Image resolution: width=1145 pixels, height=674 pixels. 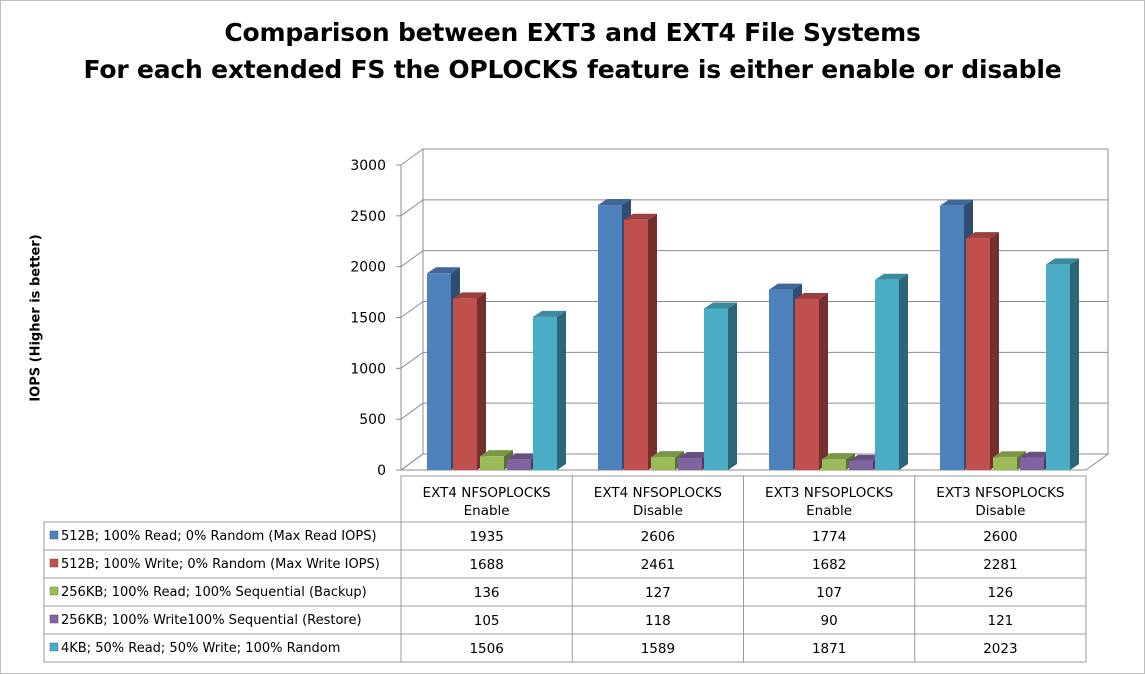 What do you see at coordinates (1000, 621) in the screenshot?
I see `data-label: 121` at bounding box center [1000, 621].